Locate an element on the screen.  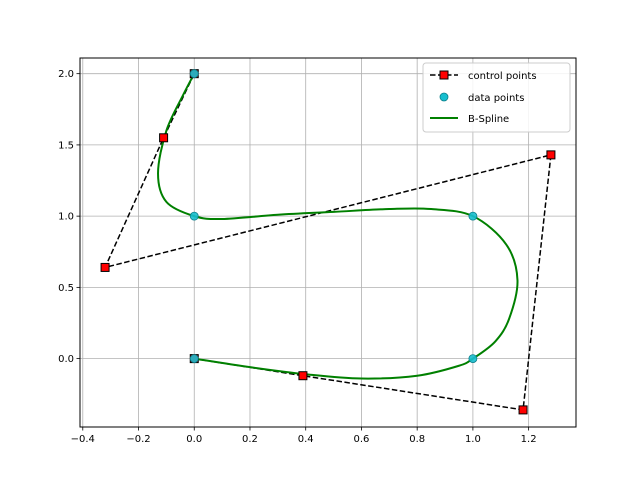
y-tick-label: 0.5 is located at coordinates (66, 288).